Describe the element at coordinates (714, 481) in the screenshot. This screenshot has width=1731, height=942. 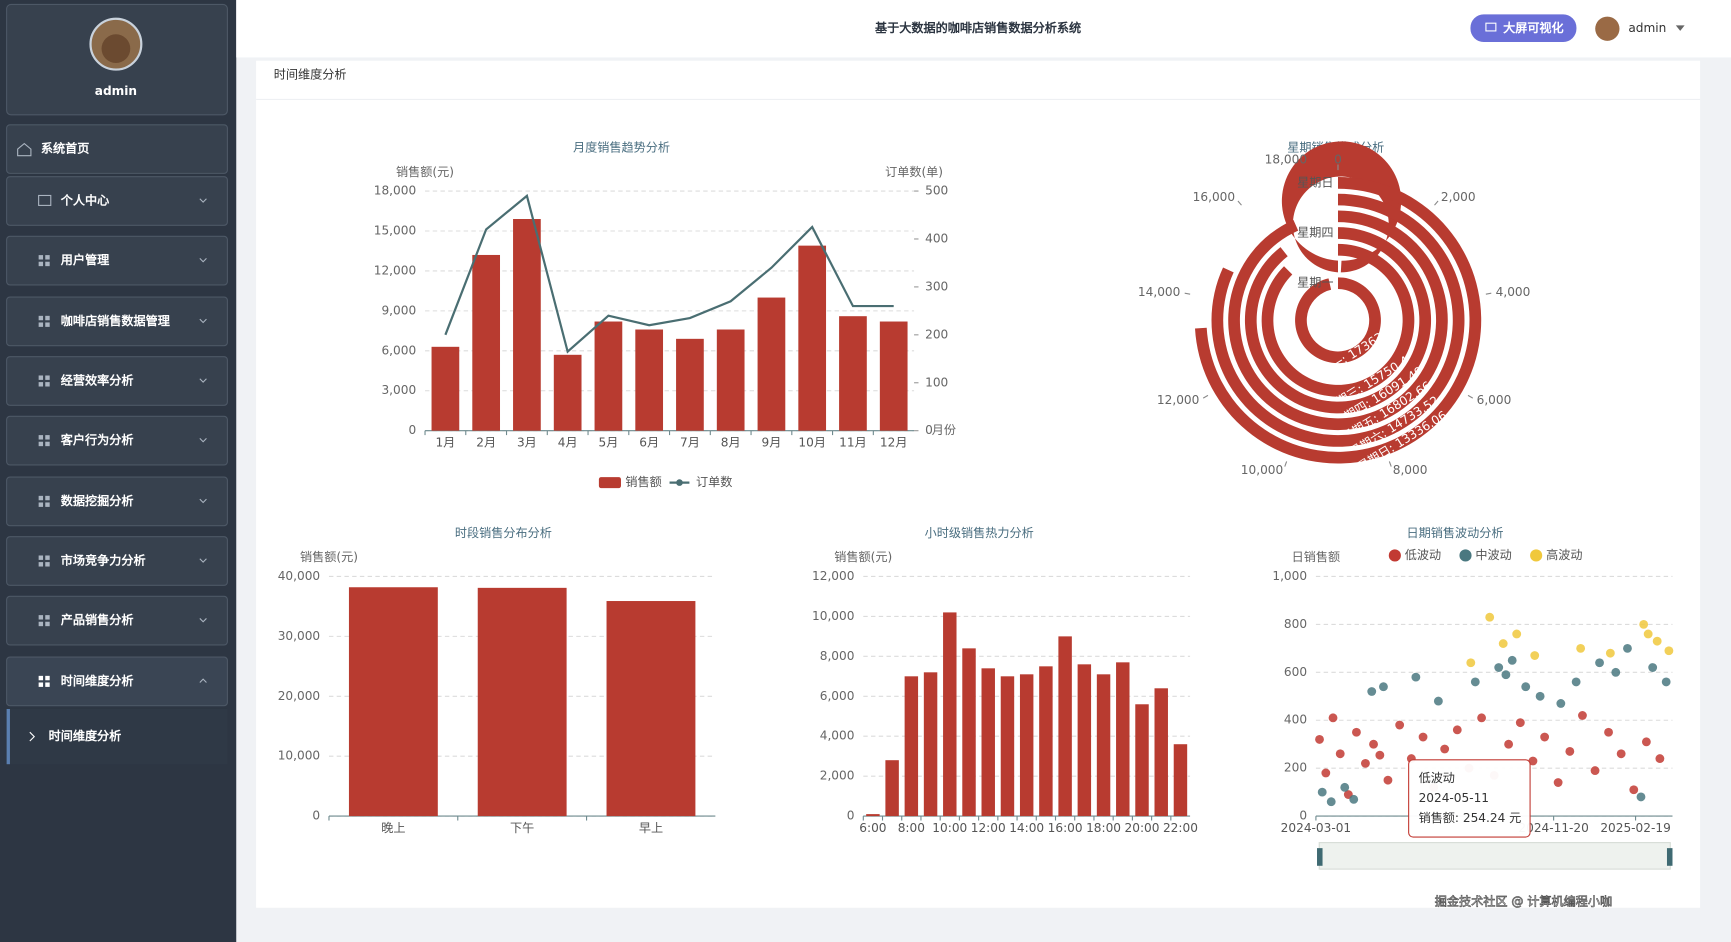
I see `legend-label: 订单数` at that location.